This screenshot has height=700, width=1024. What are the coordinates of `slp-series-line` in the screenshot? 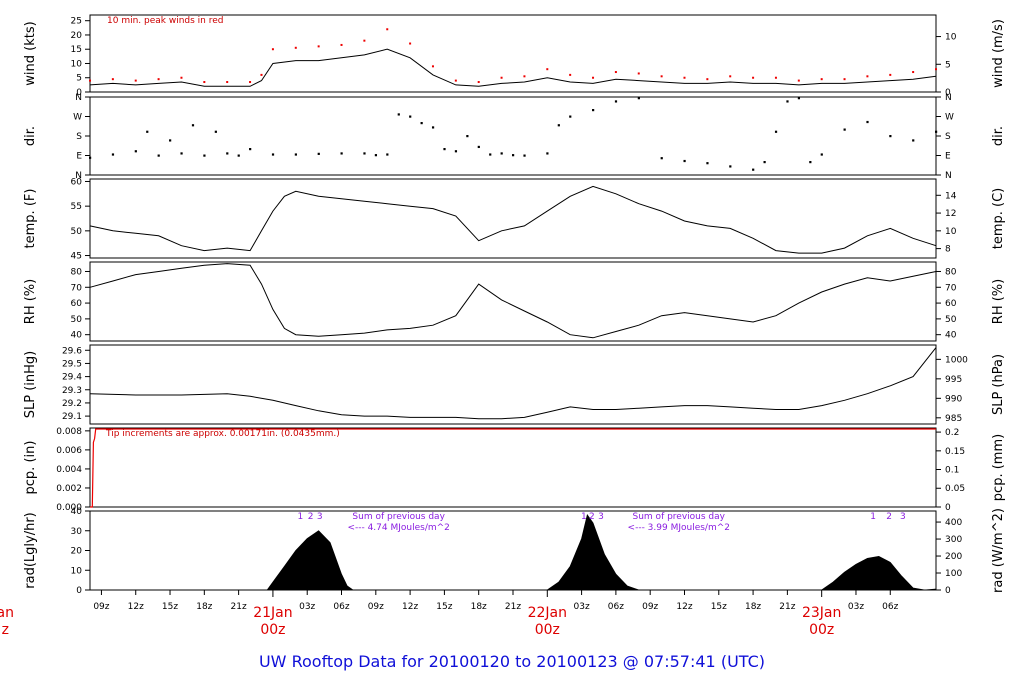 It's located at (513, 383).